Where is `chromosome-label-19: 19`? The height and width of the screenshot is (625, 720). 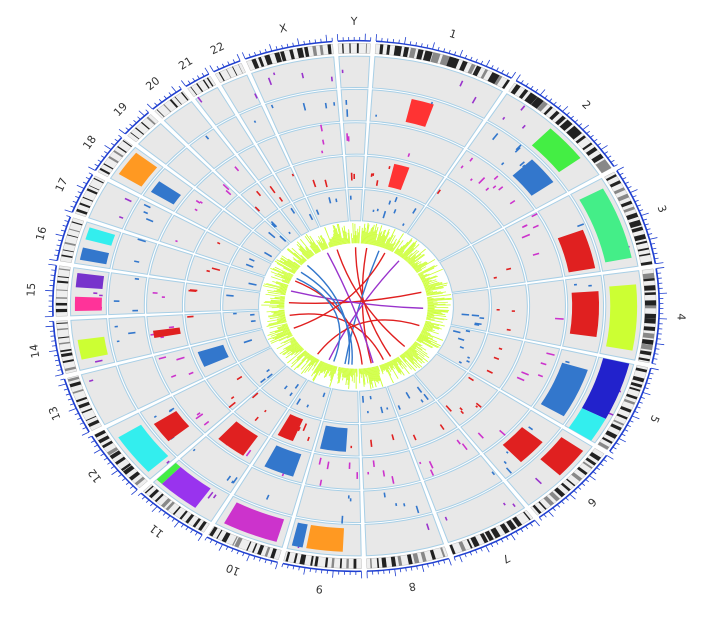
chromosome-label-19: 19 is located at coordinates (120, 109).